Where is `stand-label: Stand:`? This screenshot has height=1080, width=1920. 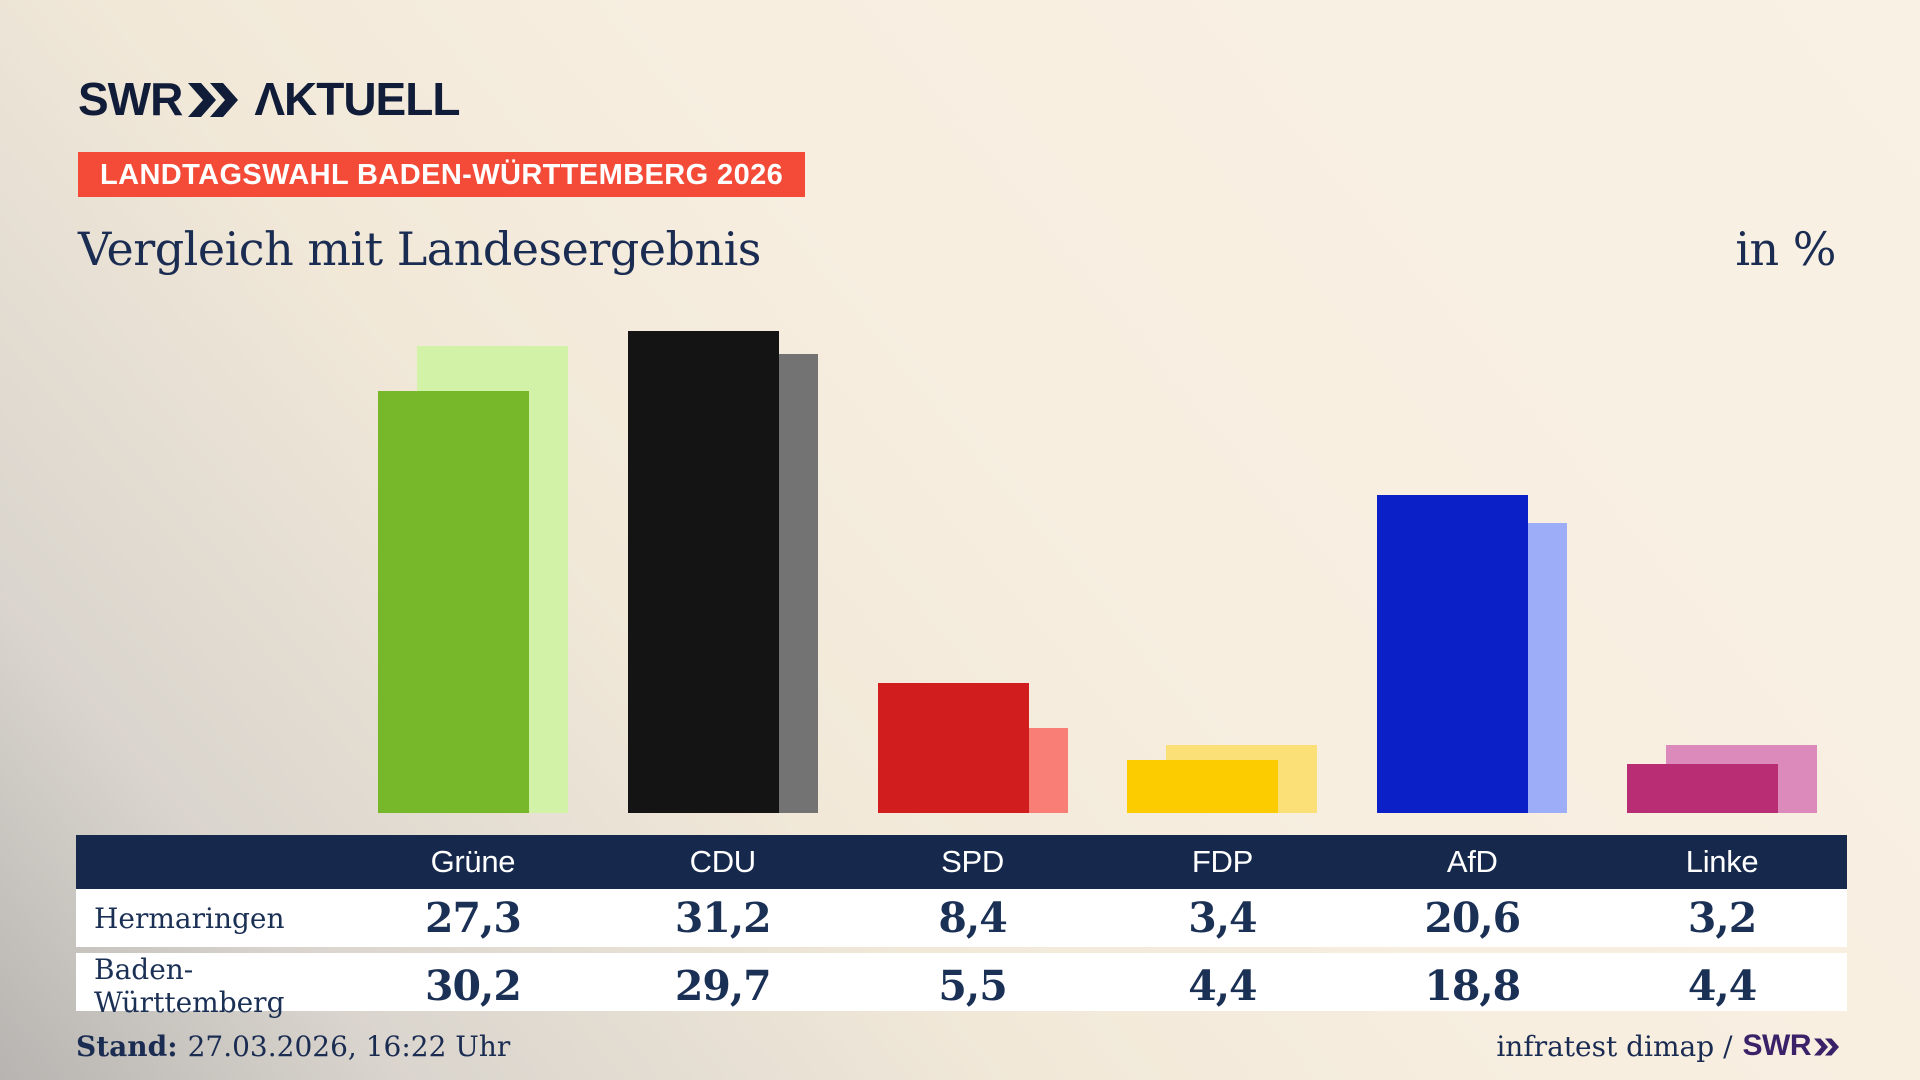 stand-label: Stand: is located at coordinates (127, 1046).